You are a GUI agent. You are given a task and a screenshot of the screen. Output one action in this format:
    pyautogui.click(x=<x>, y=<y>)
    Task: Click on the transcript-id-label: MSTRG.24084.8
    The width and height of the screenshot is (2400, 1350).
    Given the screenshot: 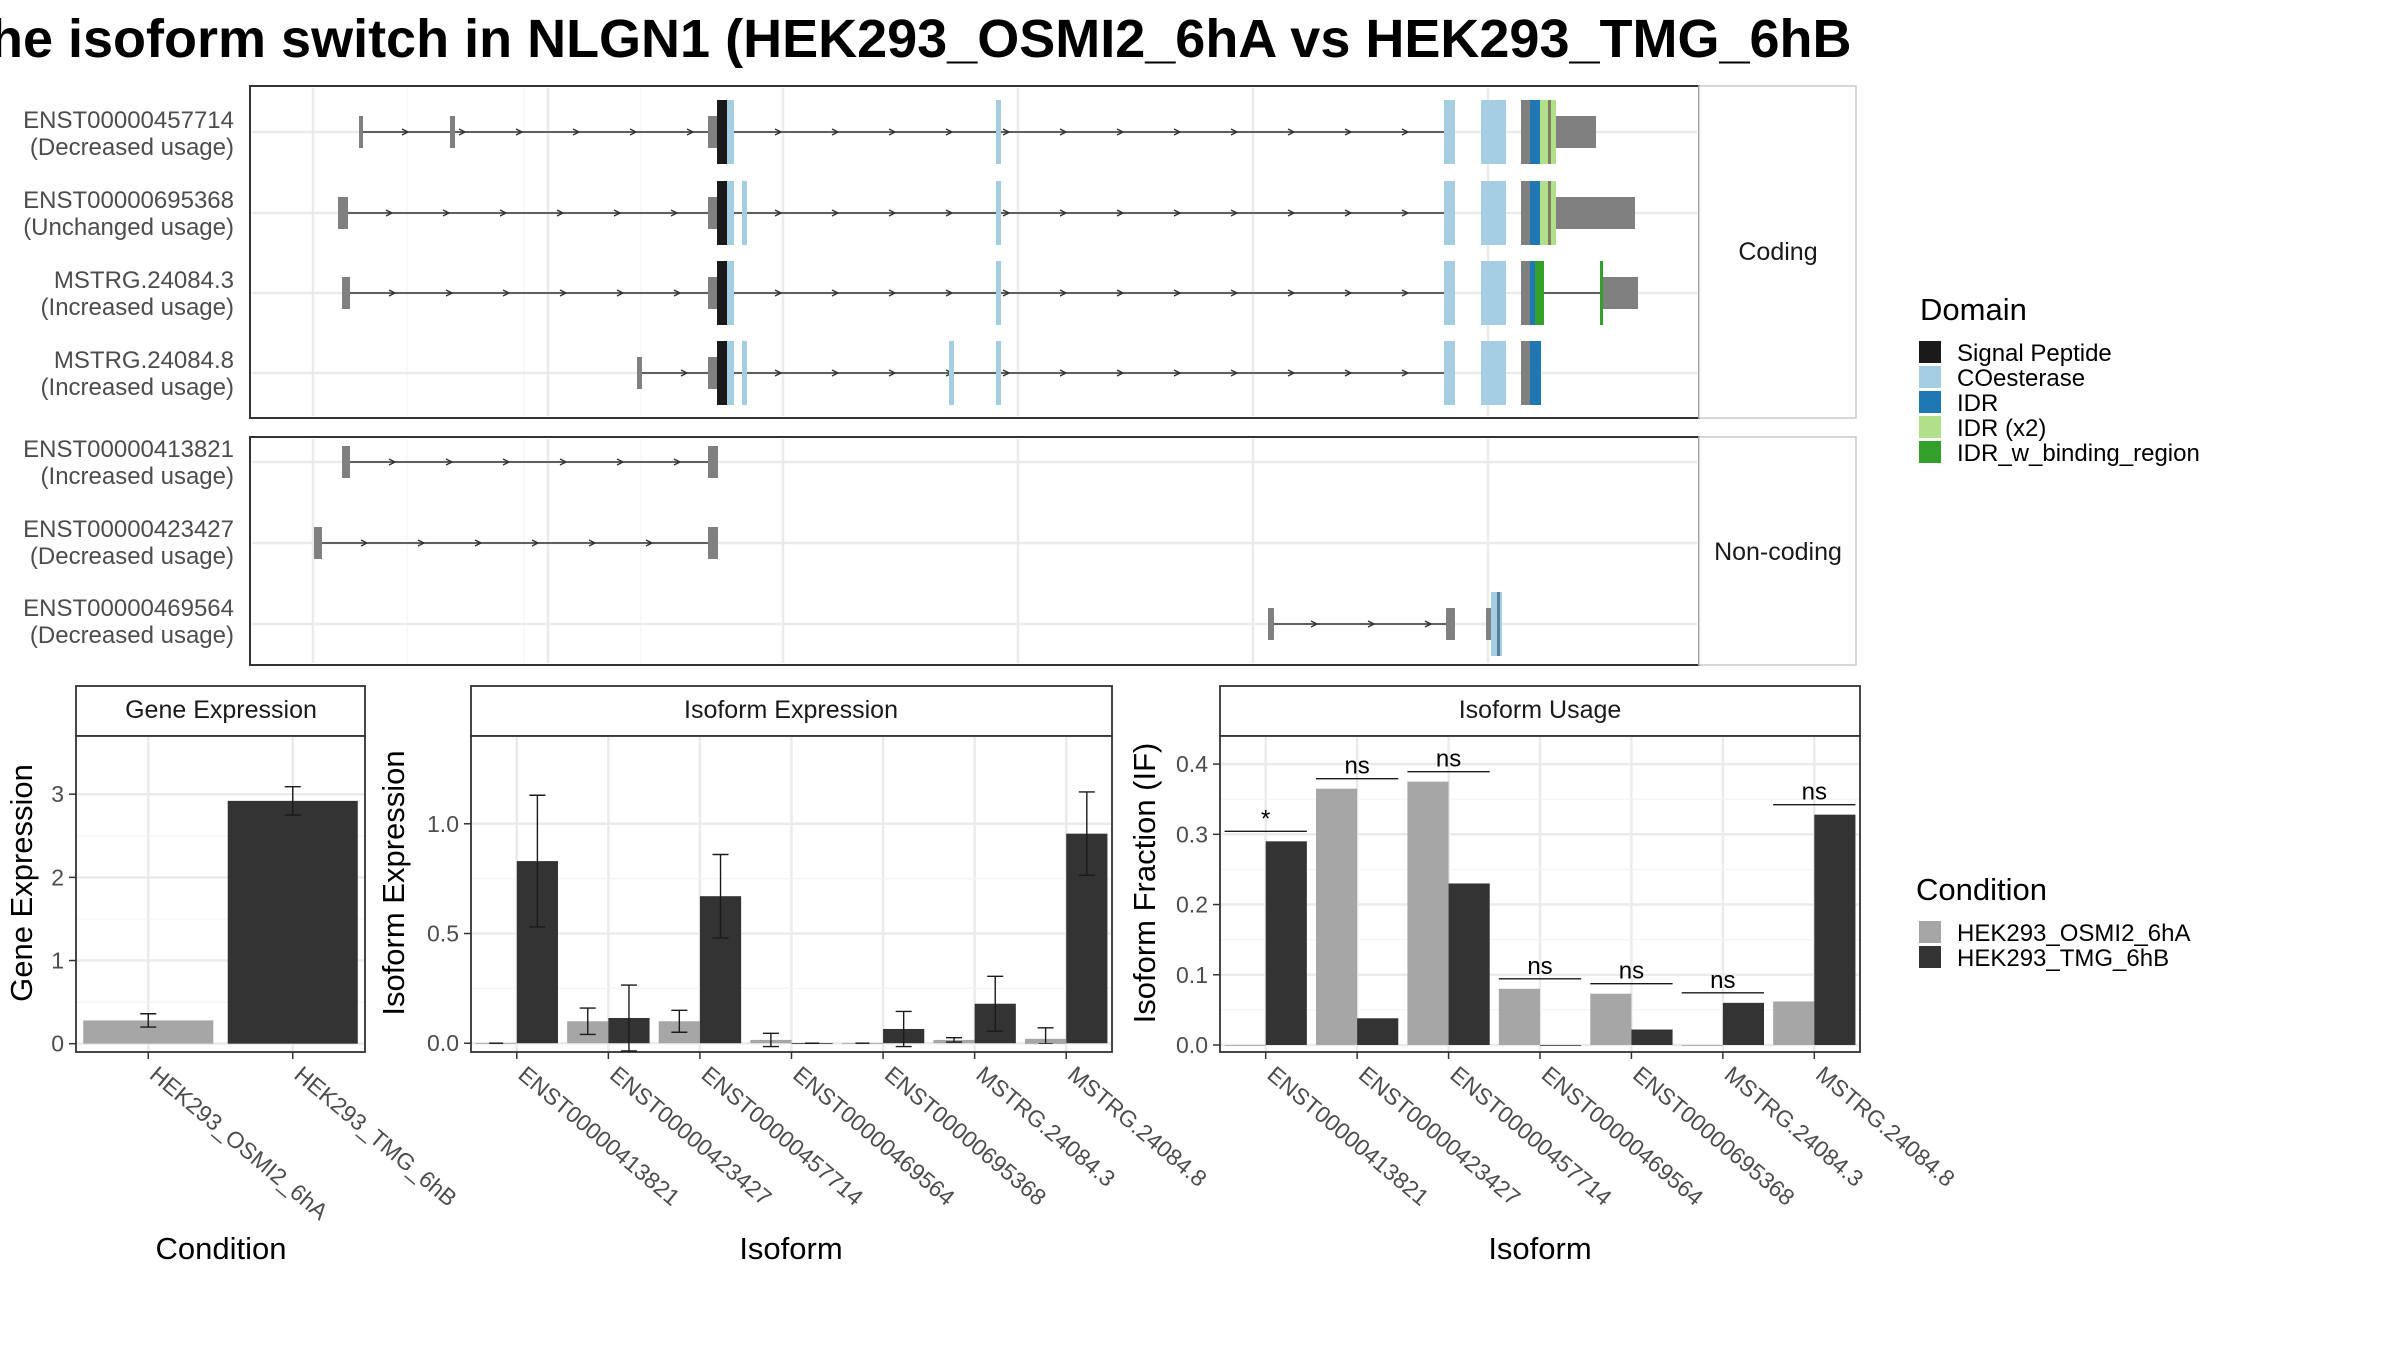 What is the action you would take?
    pyautogui.click(x=144, y=360)
    